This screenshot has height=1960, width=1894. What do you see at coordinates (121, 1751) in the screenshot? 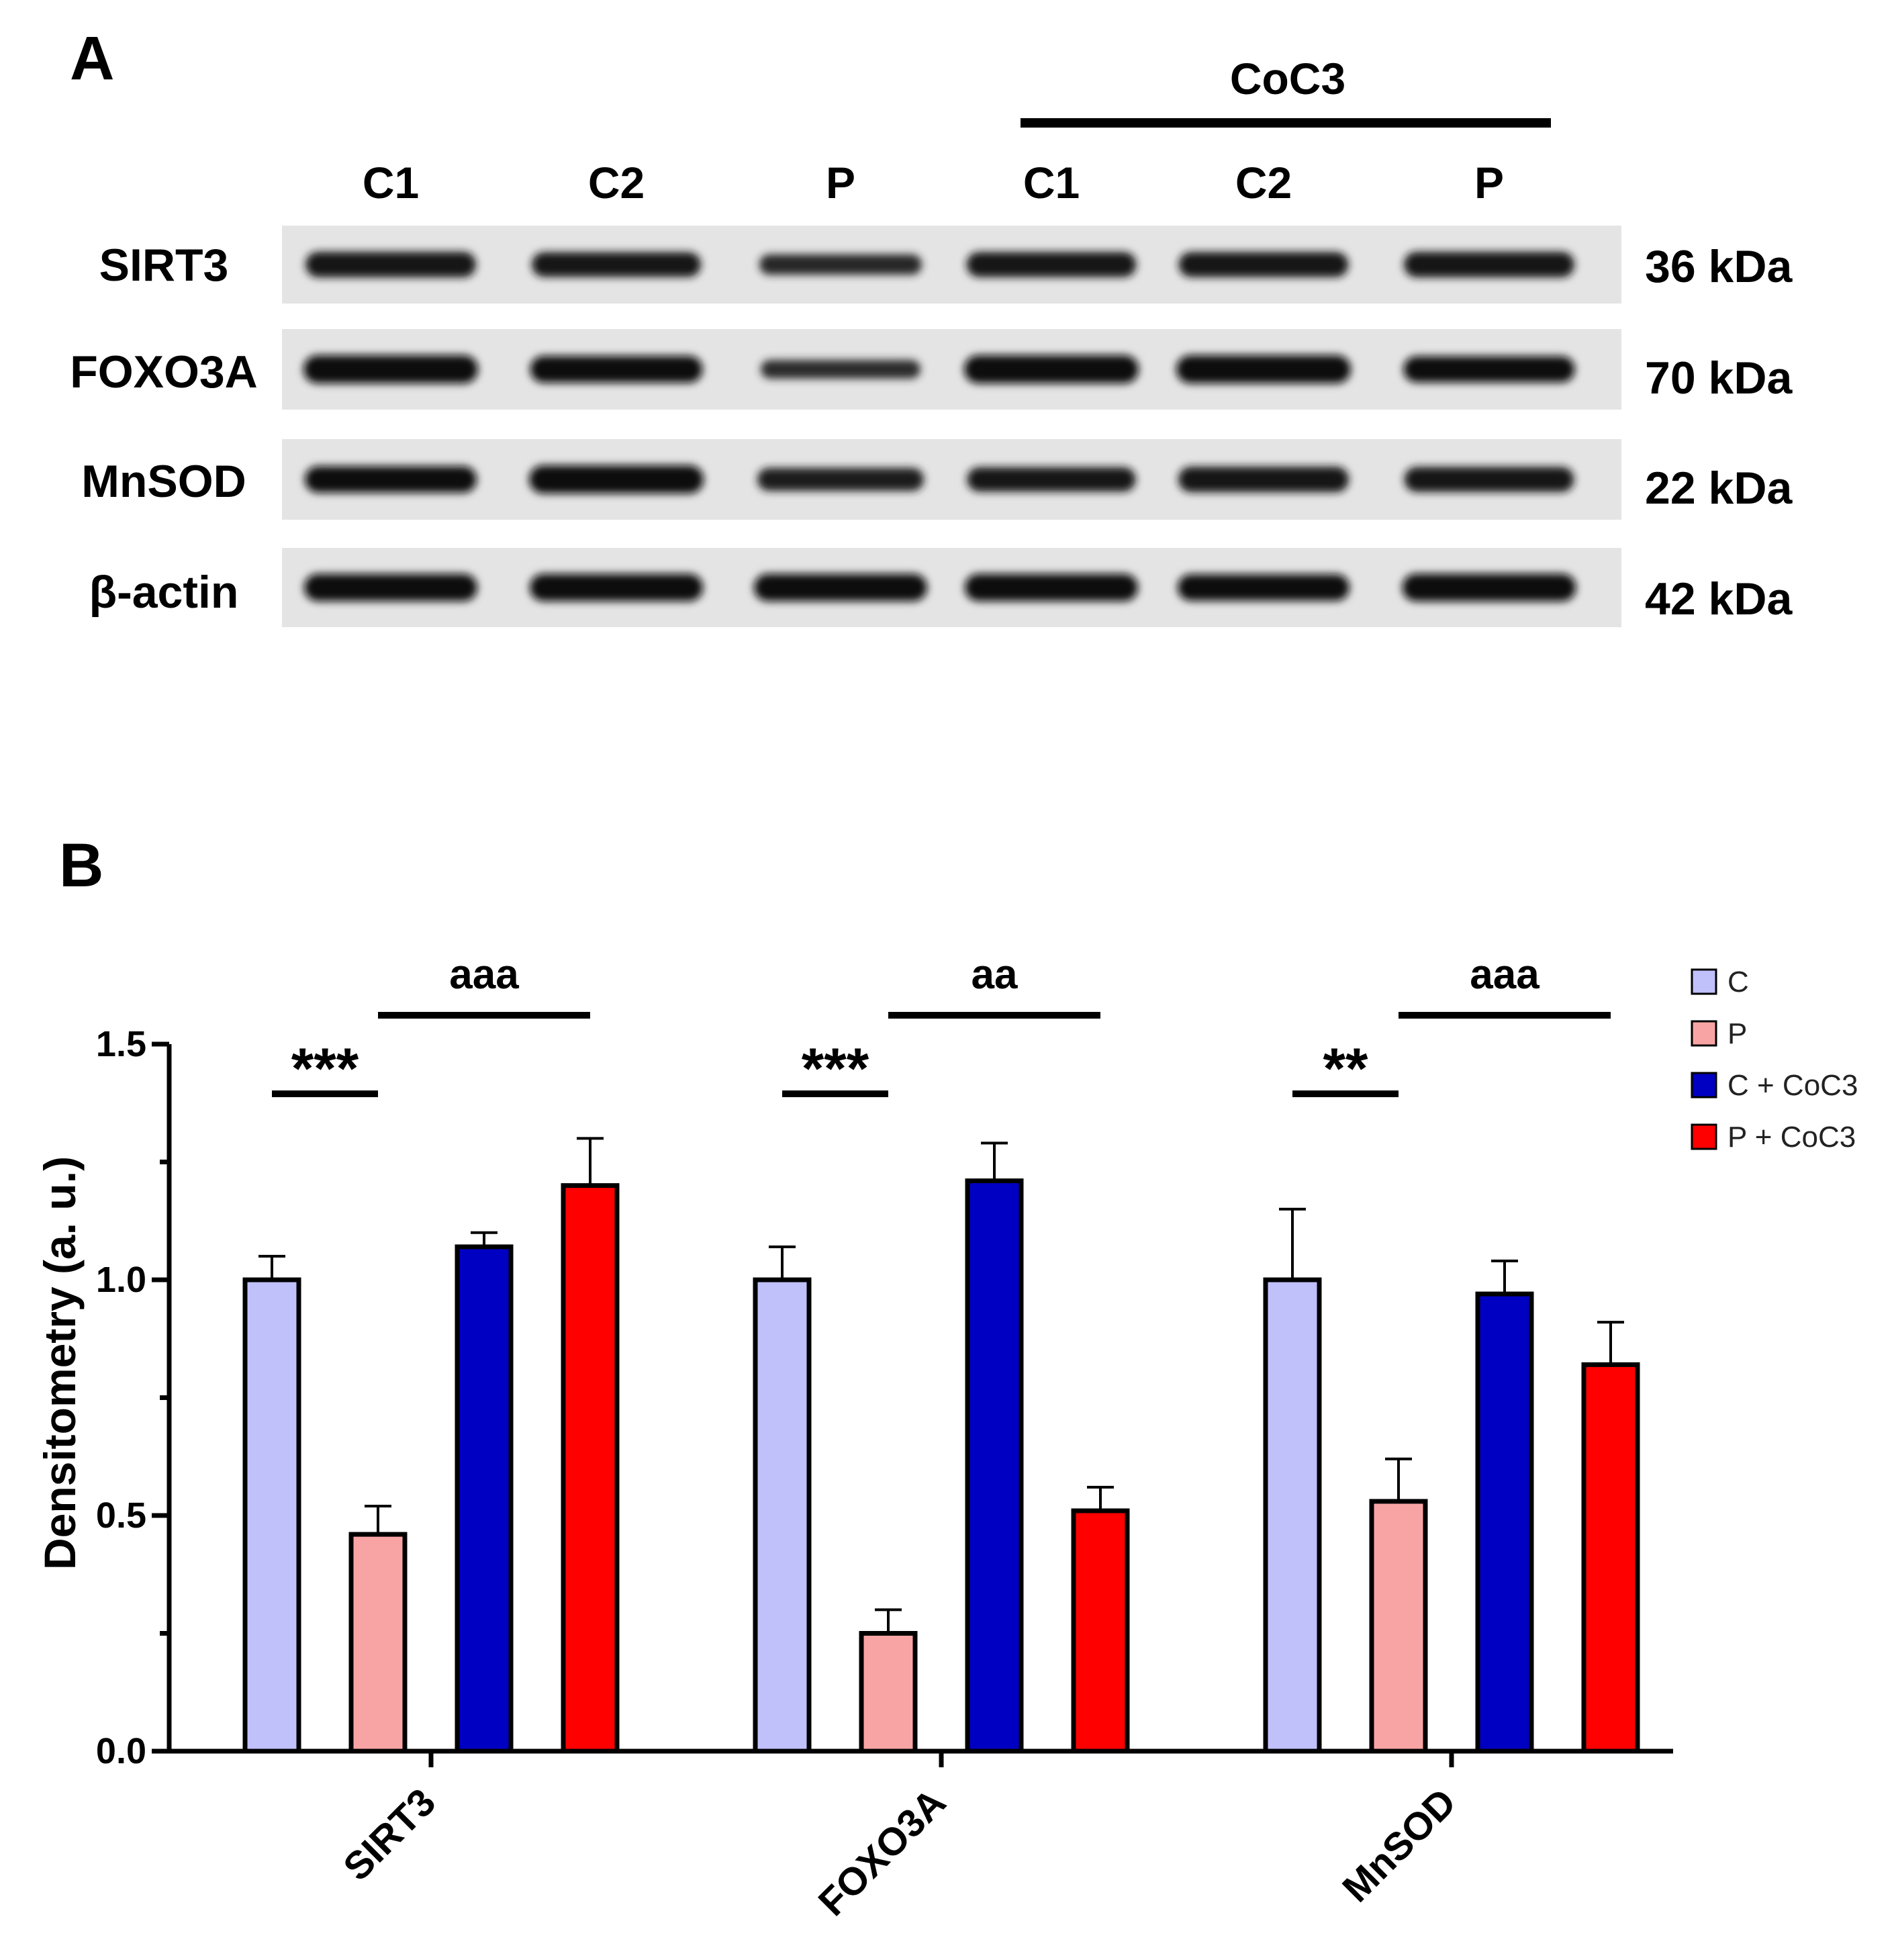
I see `y-tick-label: 0.0` at bounding box center [121, 1751].